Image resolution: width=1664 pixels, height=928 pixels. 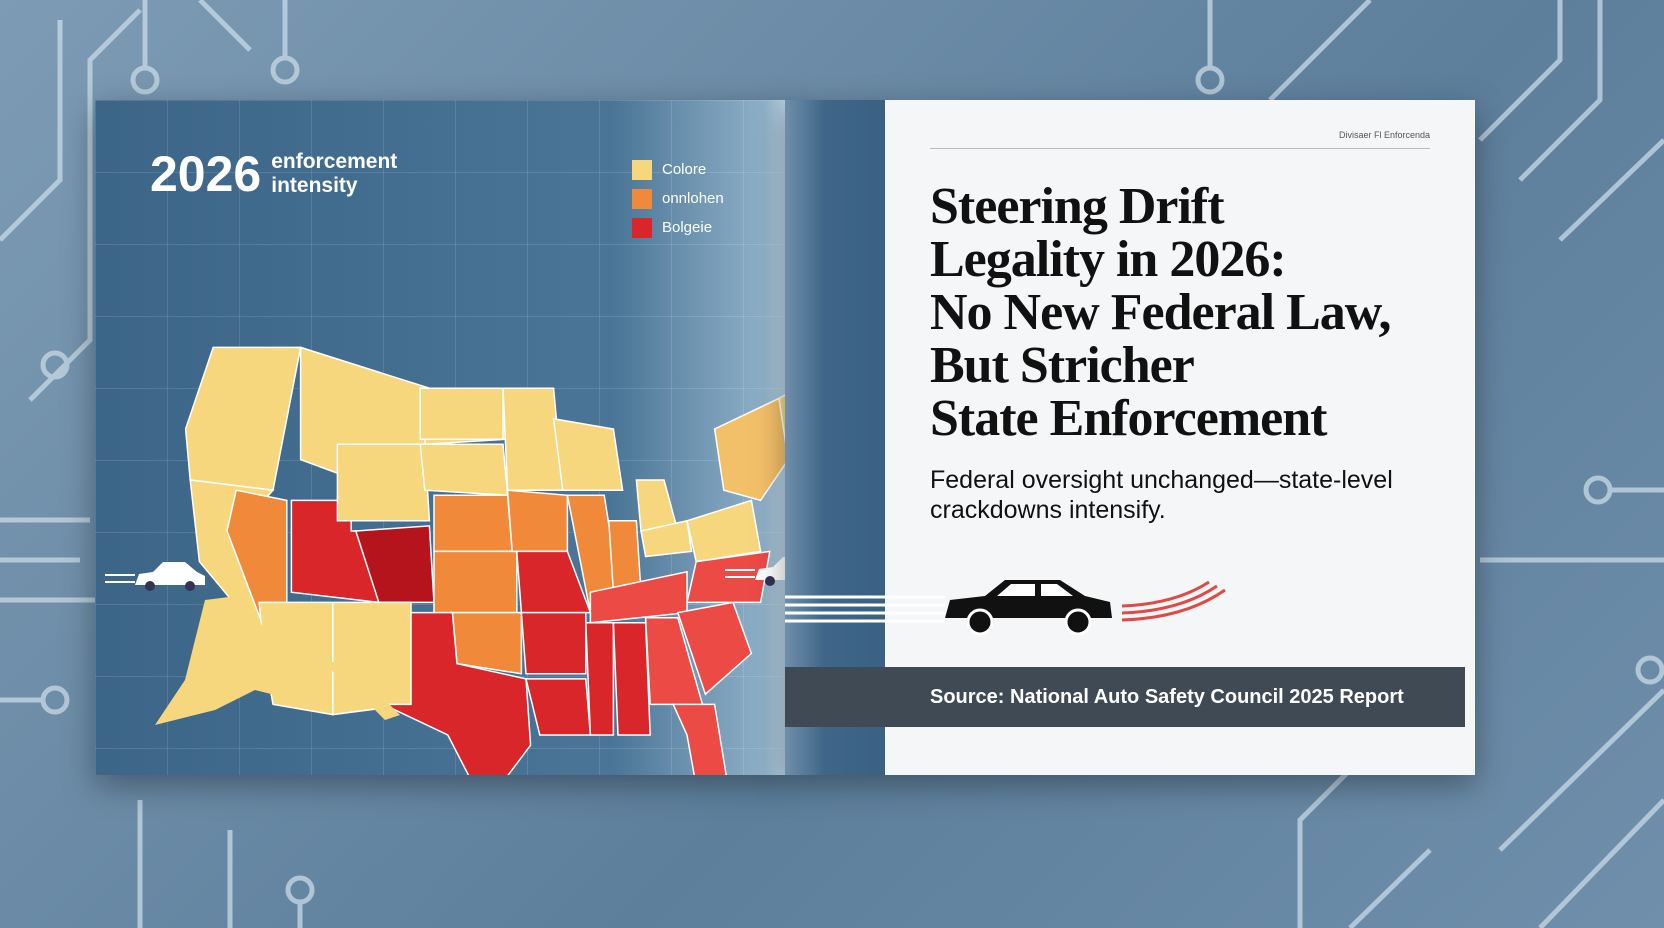 I want to click on map-legend: Colore onnlohen Bolgeie, so click(x=678, y=198).